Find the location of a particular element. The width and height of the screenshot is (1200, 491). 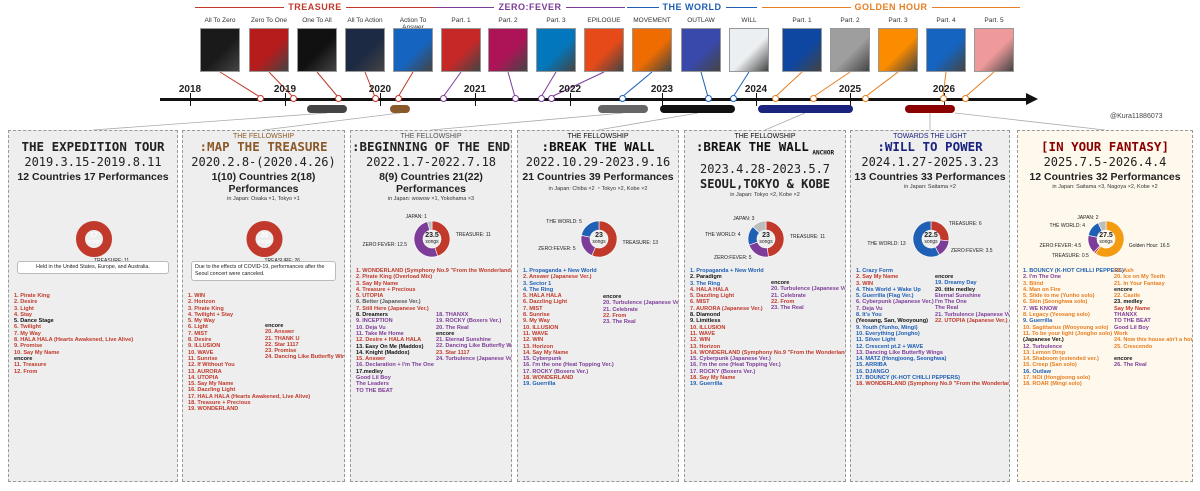

setlist-song: 12. Desire + HALA HALA is located at coordinates (389, 340).